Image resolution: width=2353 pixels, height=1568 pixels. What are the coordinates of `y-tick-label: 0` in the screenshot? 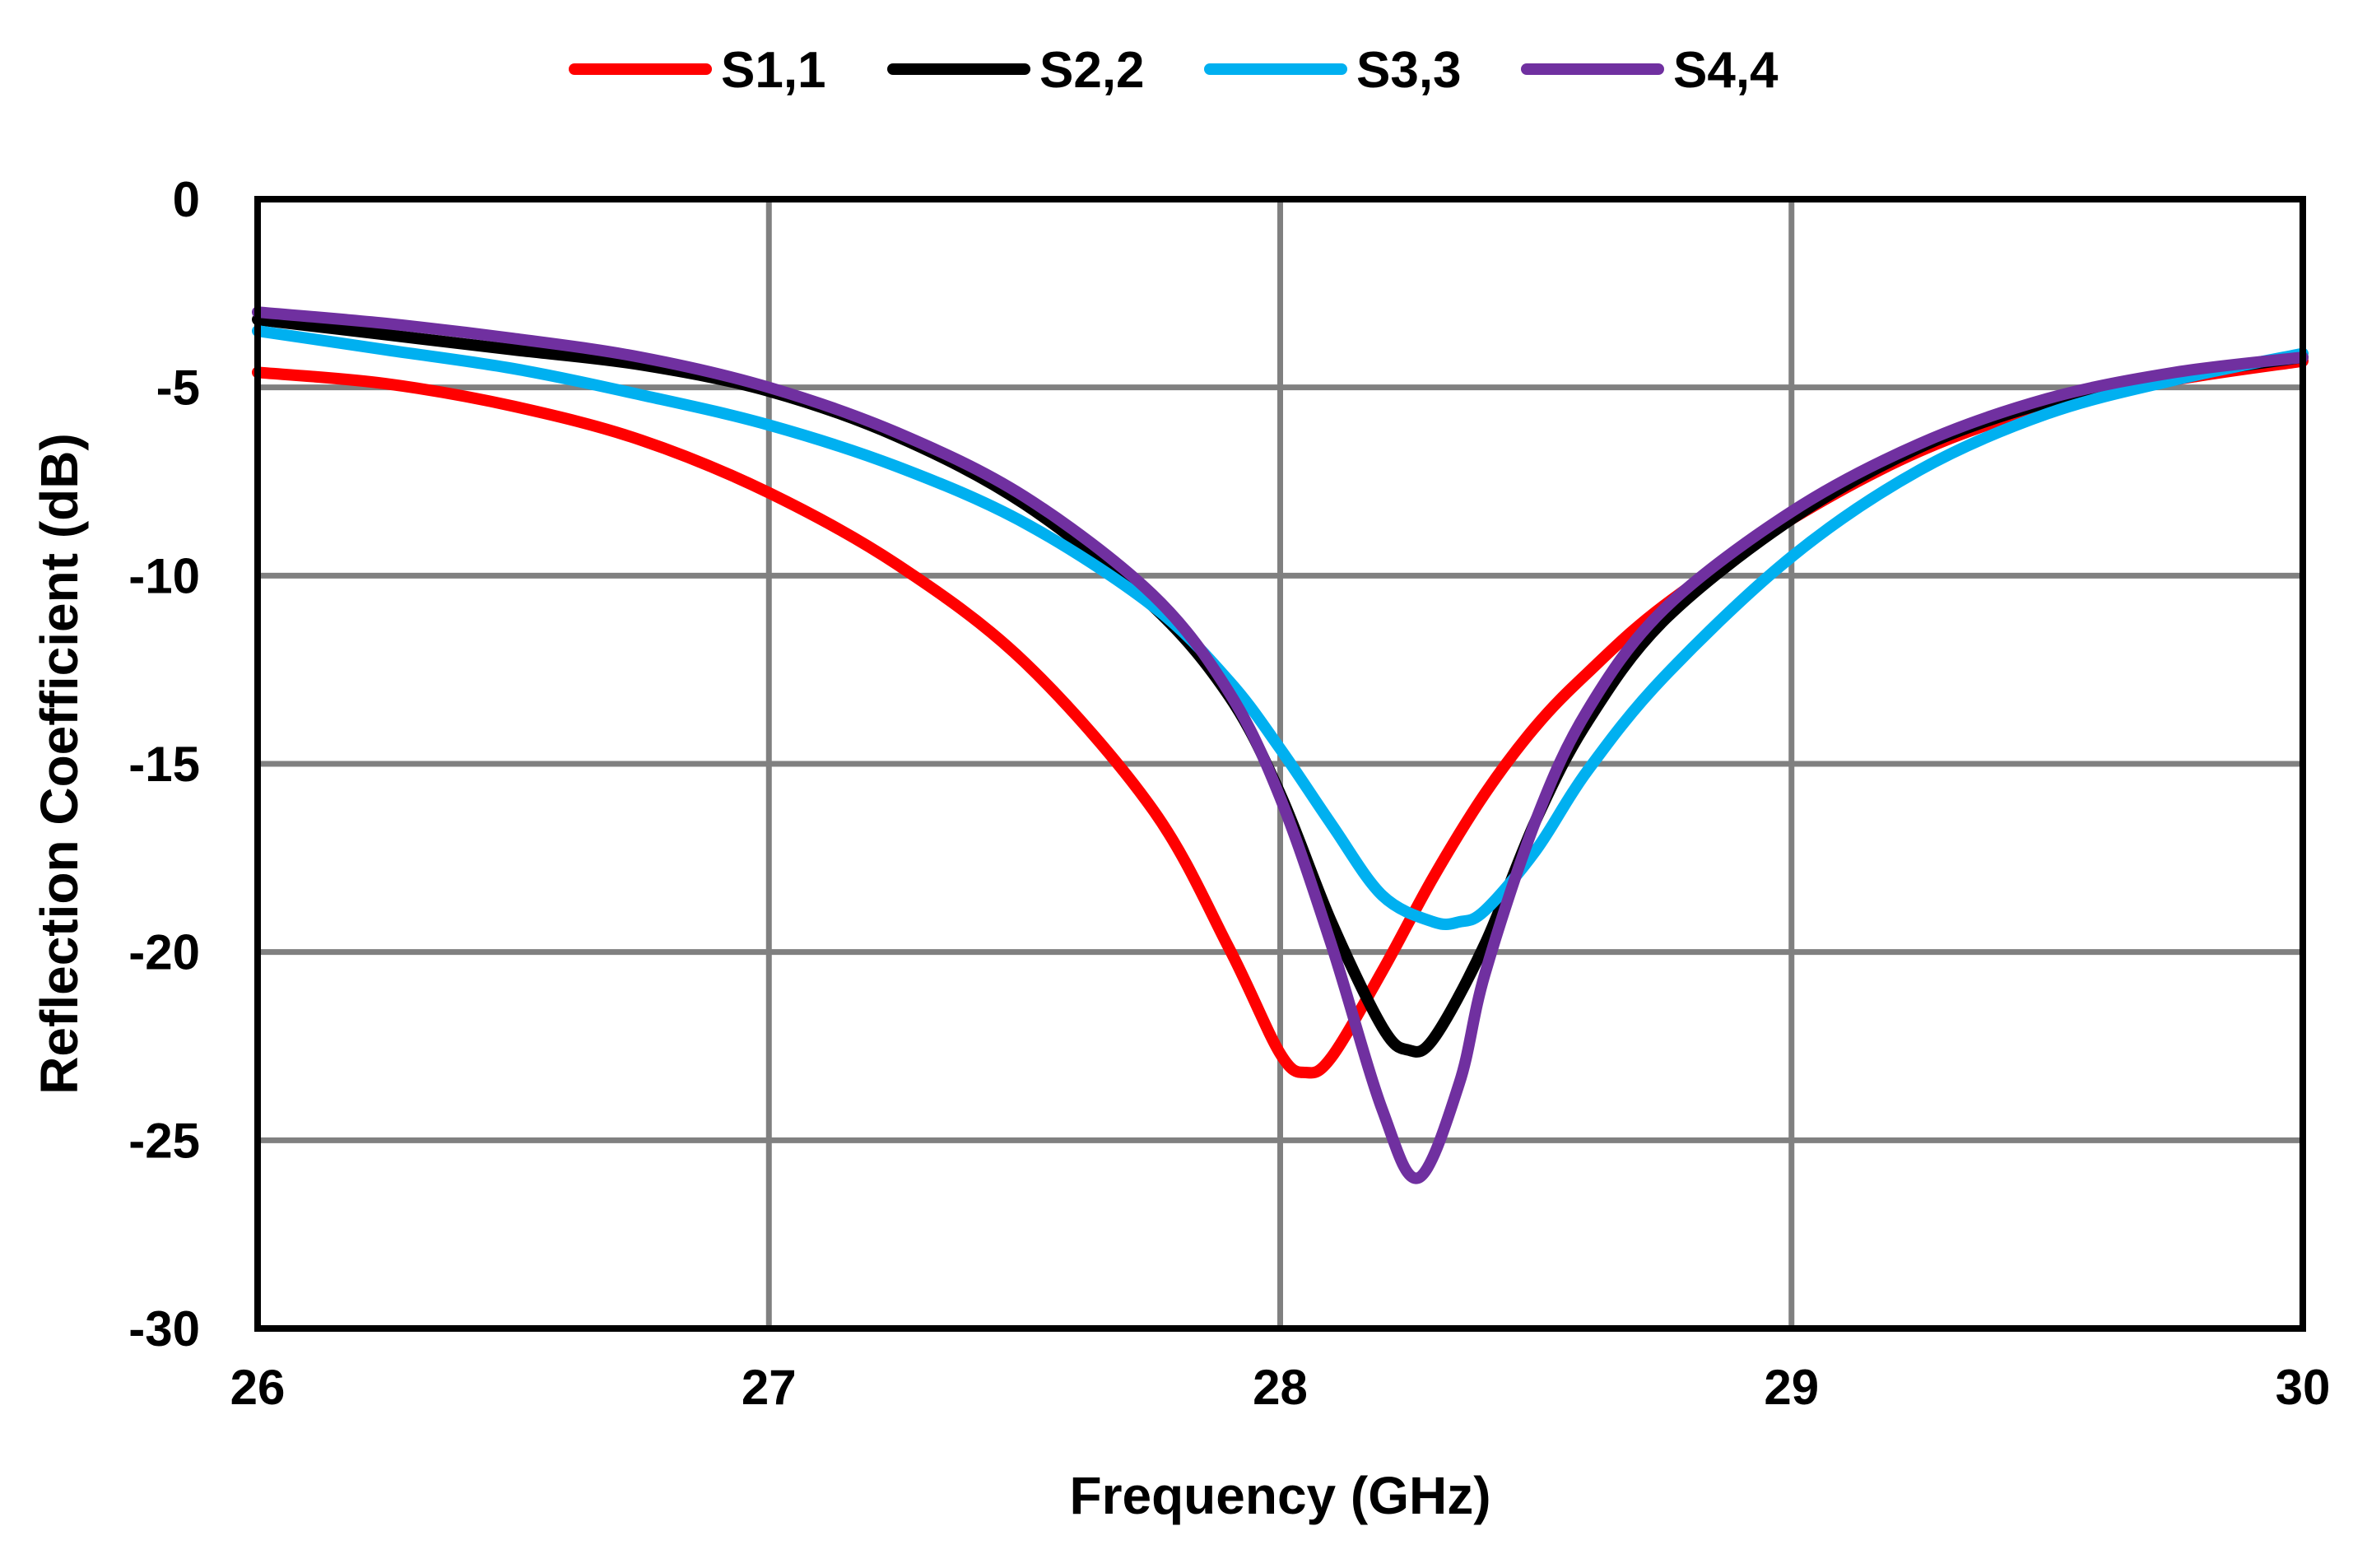 It's located at (186, 199).